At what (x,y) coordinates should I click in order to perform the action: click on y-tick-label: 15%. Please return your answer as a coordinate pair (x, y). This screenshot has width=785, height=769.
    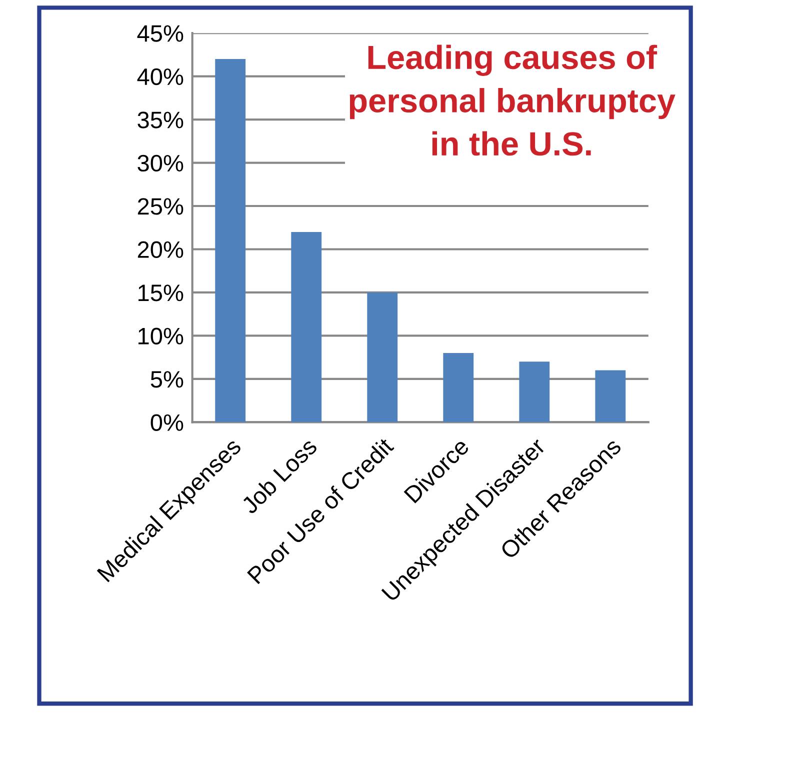
    Looking at the image, I should click on (161, 293).